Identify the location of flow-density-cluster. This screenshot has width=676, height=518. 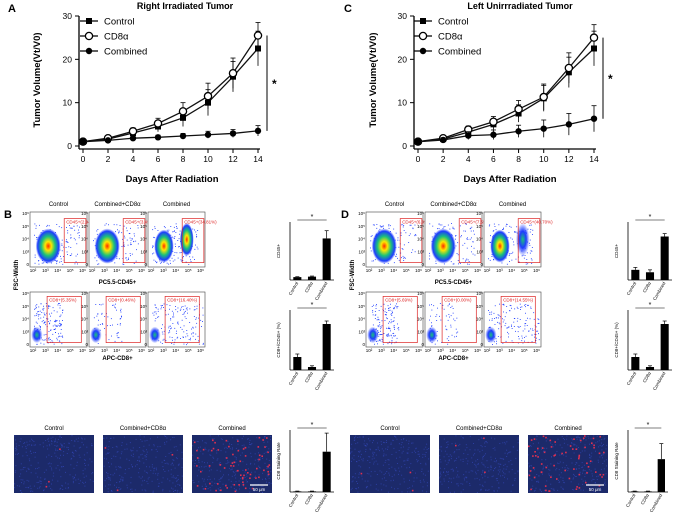
(373, 335).